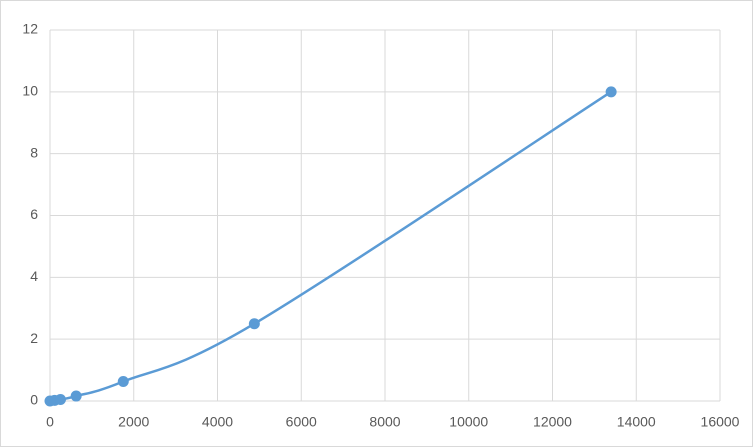 The height and width of the screenshot is (447, 753). I want to click on x-tick-label: 12000, so click(552, 422).